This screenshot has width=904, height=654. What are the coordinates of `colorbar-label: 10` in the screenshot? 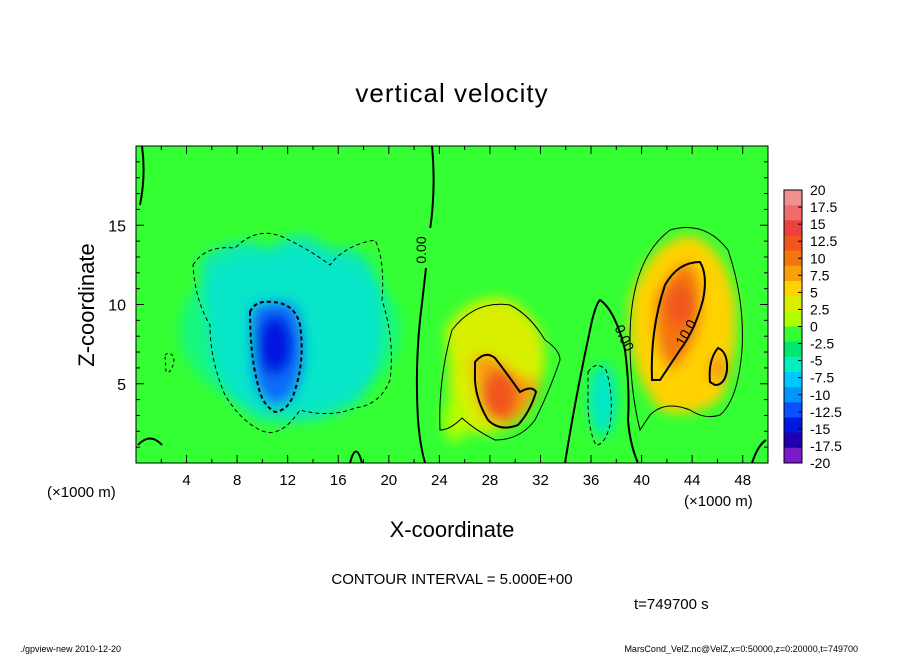 It's located at (818, 258).